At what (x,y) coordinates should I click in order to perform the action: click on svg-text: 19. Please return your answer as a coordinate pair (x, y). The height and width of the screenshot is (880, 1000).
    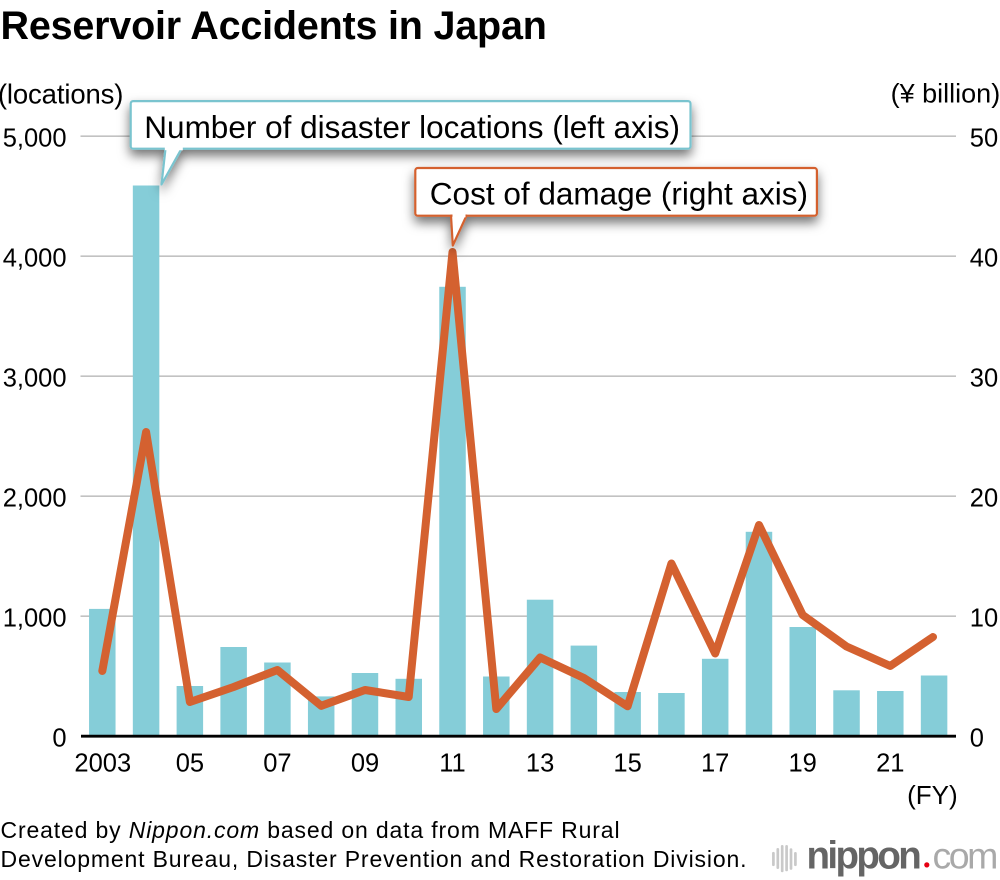
    Looking at the image, I should click on (803, 764).